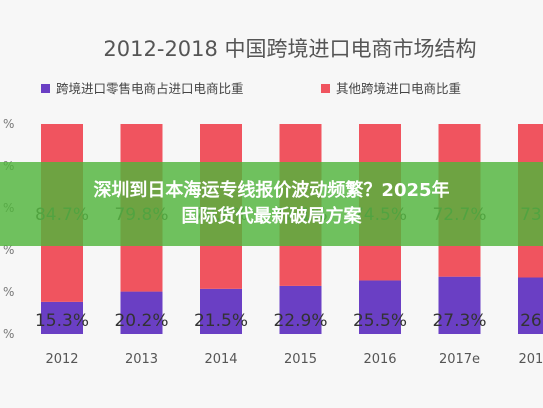 The image size is (543, 408). What do you see at coordinates (459, 359) in the screenshot?
I see `x-tick-label: 2017e` at bounding box center [459, 359].